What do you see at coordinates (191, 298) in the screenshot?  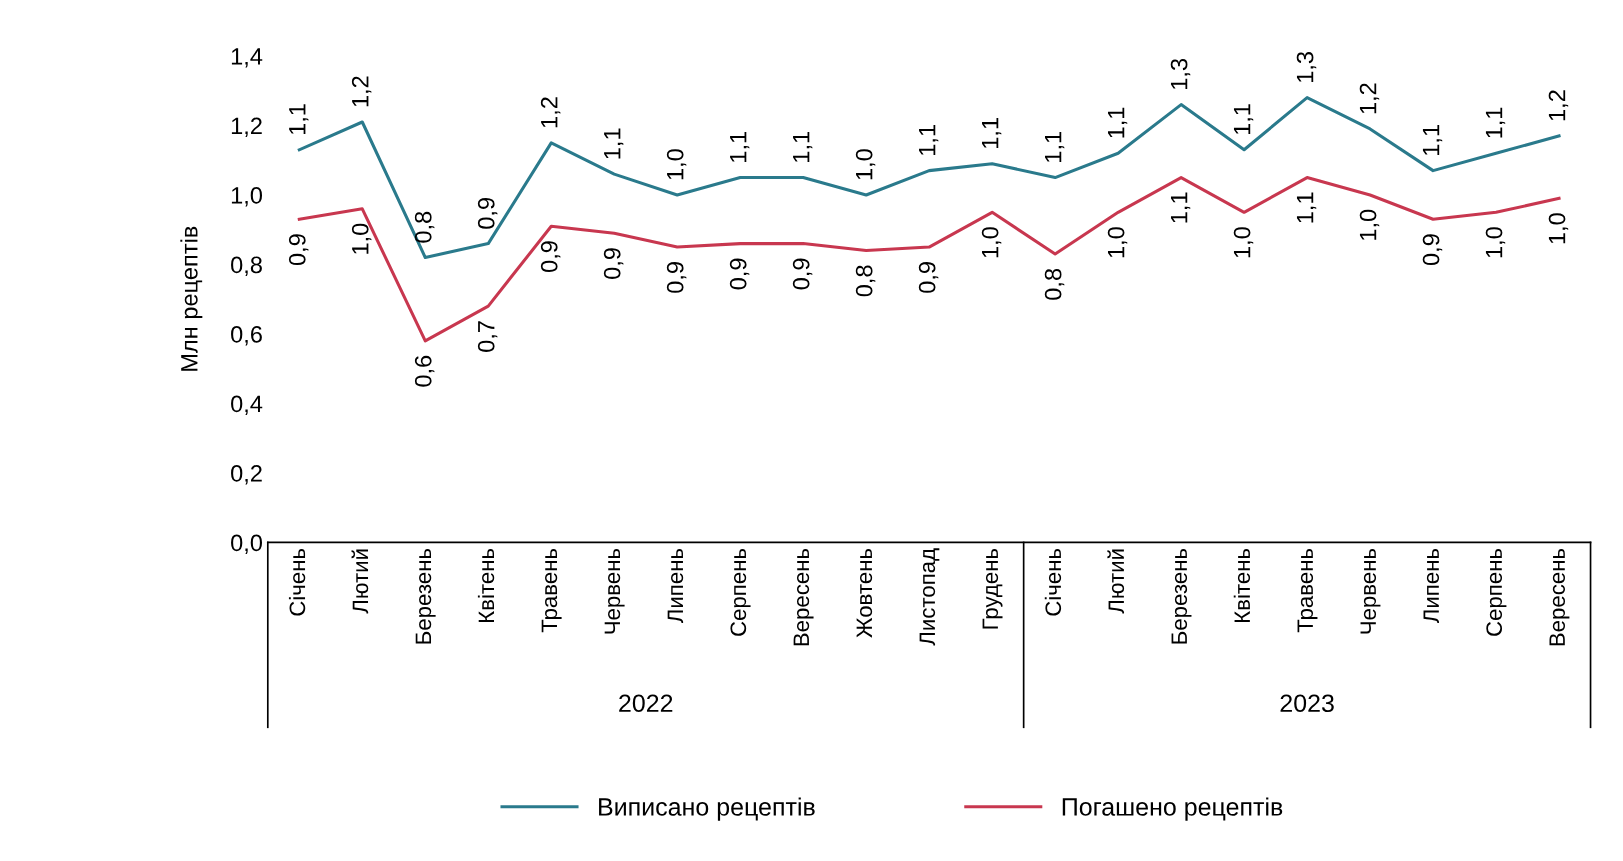 I see `y-axis-title: Млн рецептів` at bounding box center [191, 298].